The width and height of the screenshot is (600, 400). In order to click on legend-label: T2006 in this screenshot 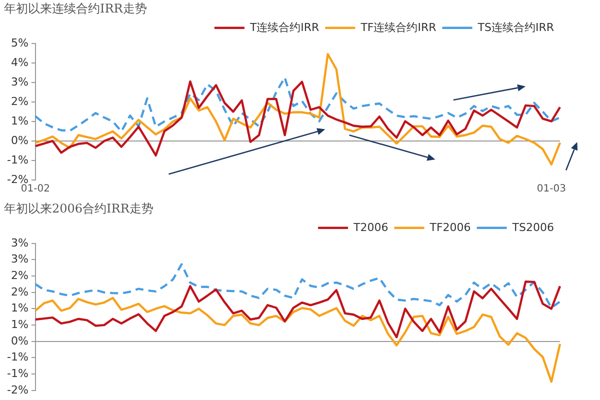, I will do `click(370, 227)`.